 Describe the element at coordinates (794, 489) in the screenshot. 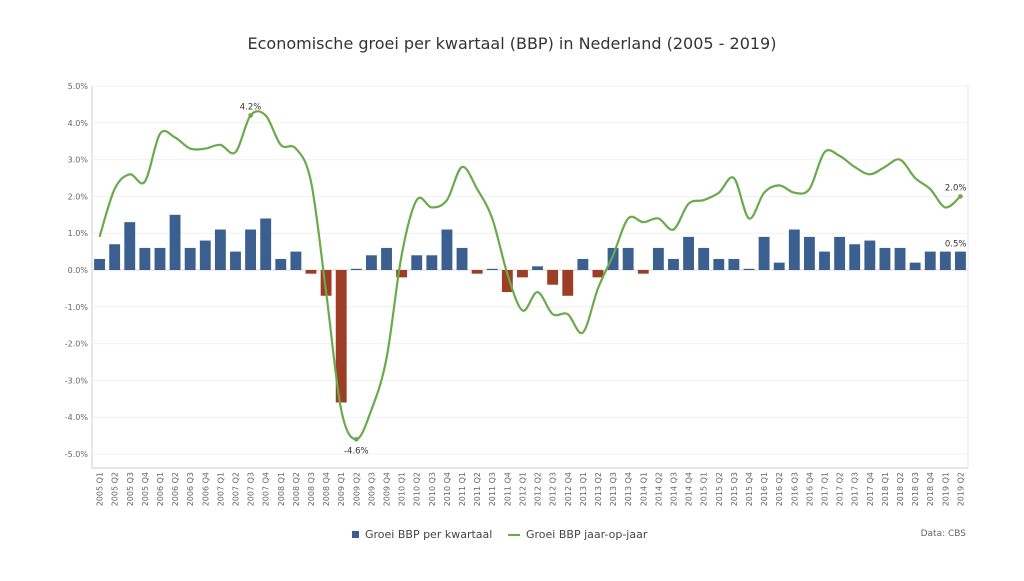

I see `x-tick-label: 2016 Q3` at that location.